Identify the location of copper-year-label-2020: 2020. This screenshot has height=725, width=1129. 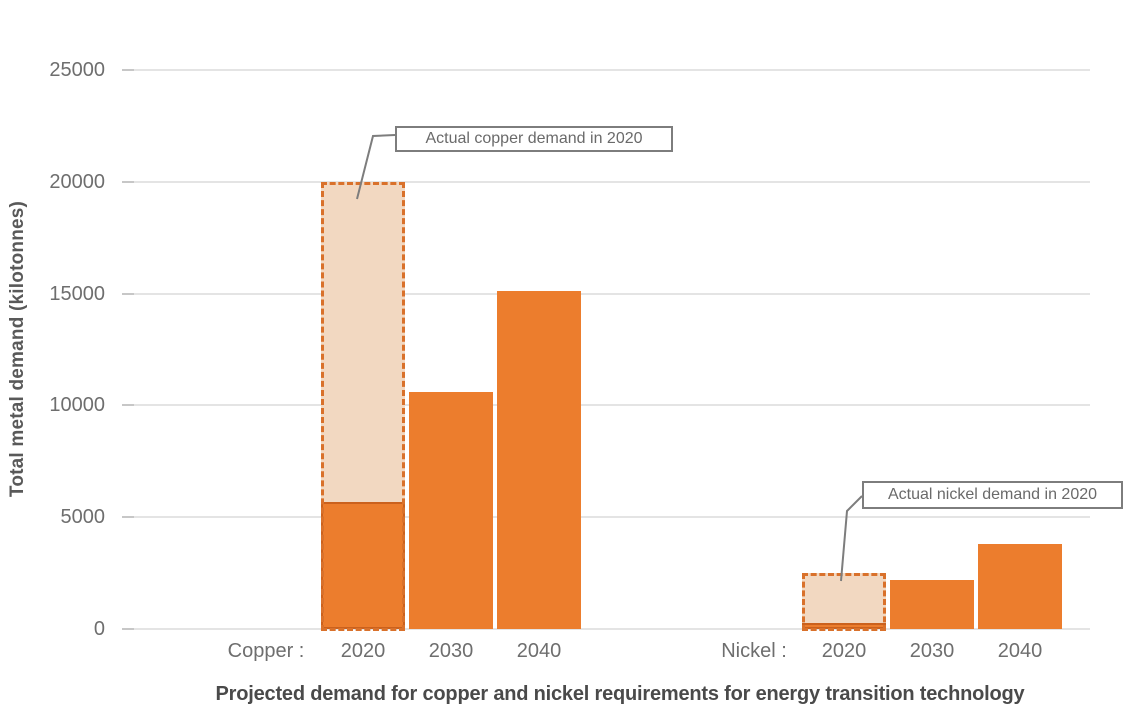
(363, 651).